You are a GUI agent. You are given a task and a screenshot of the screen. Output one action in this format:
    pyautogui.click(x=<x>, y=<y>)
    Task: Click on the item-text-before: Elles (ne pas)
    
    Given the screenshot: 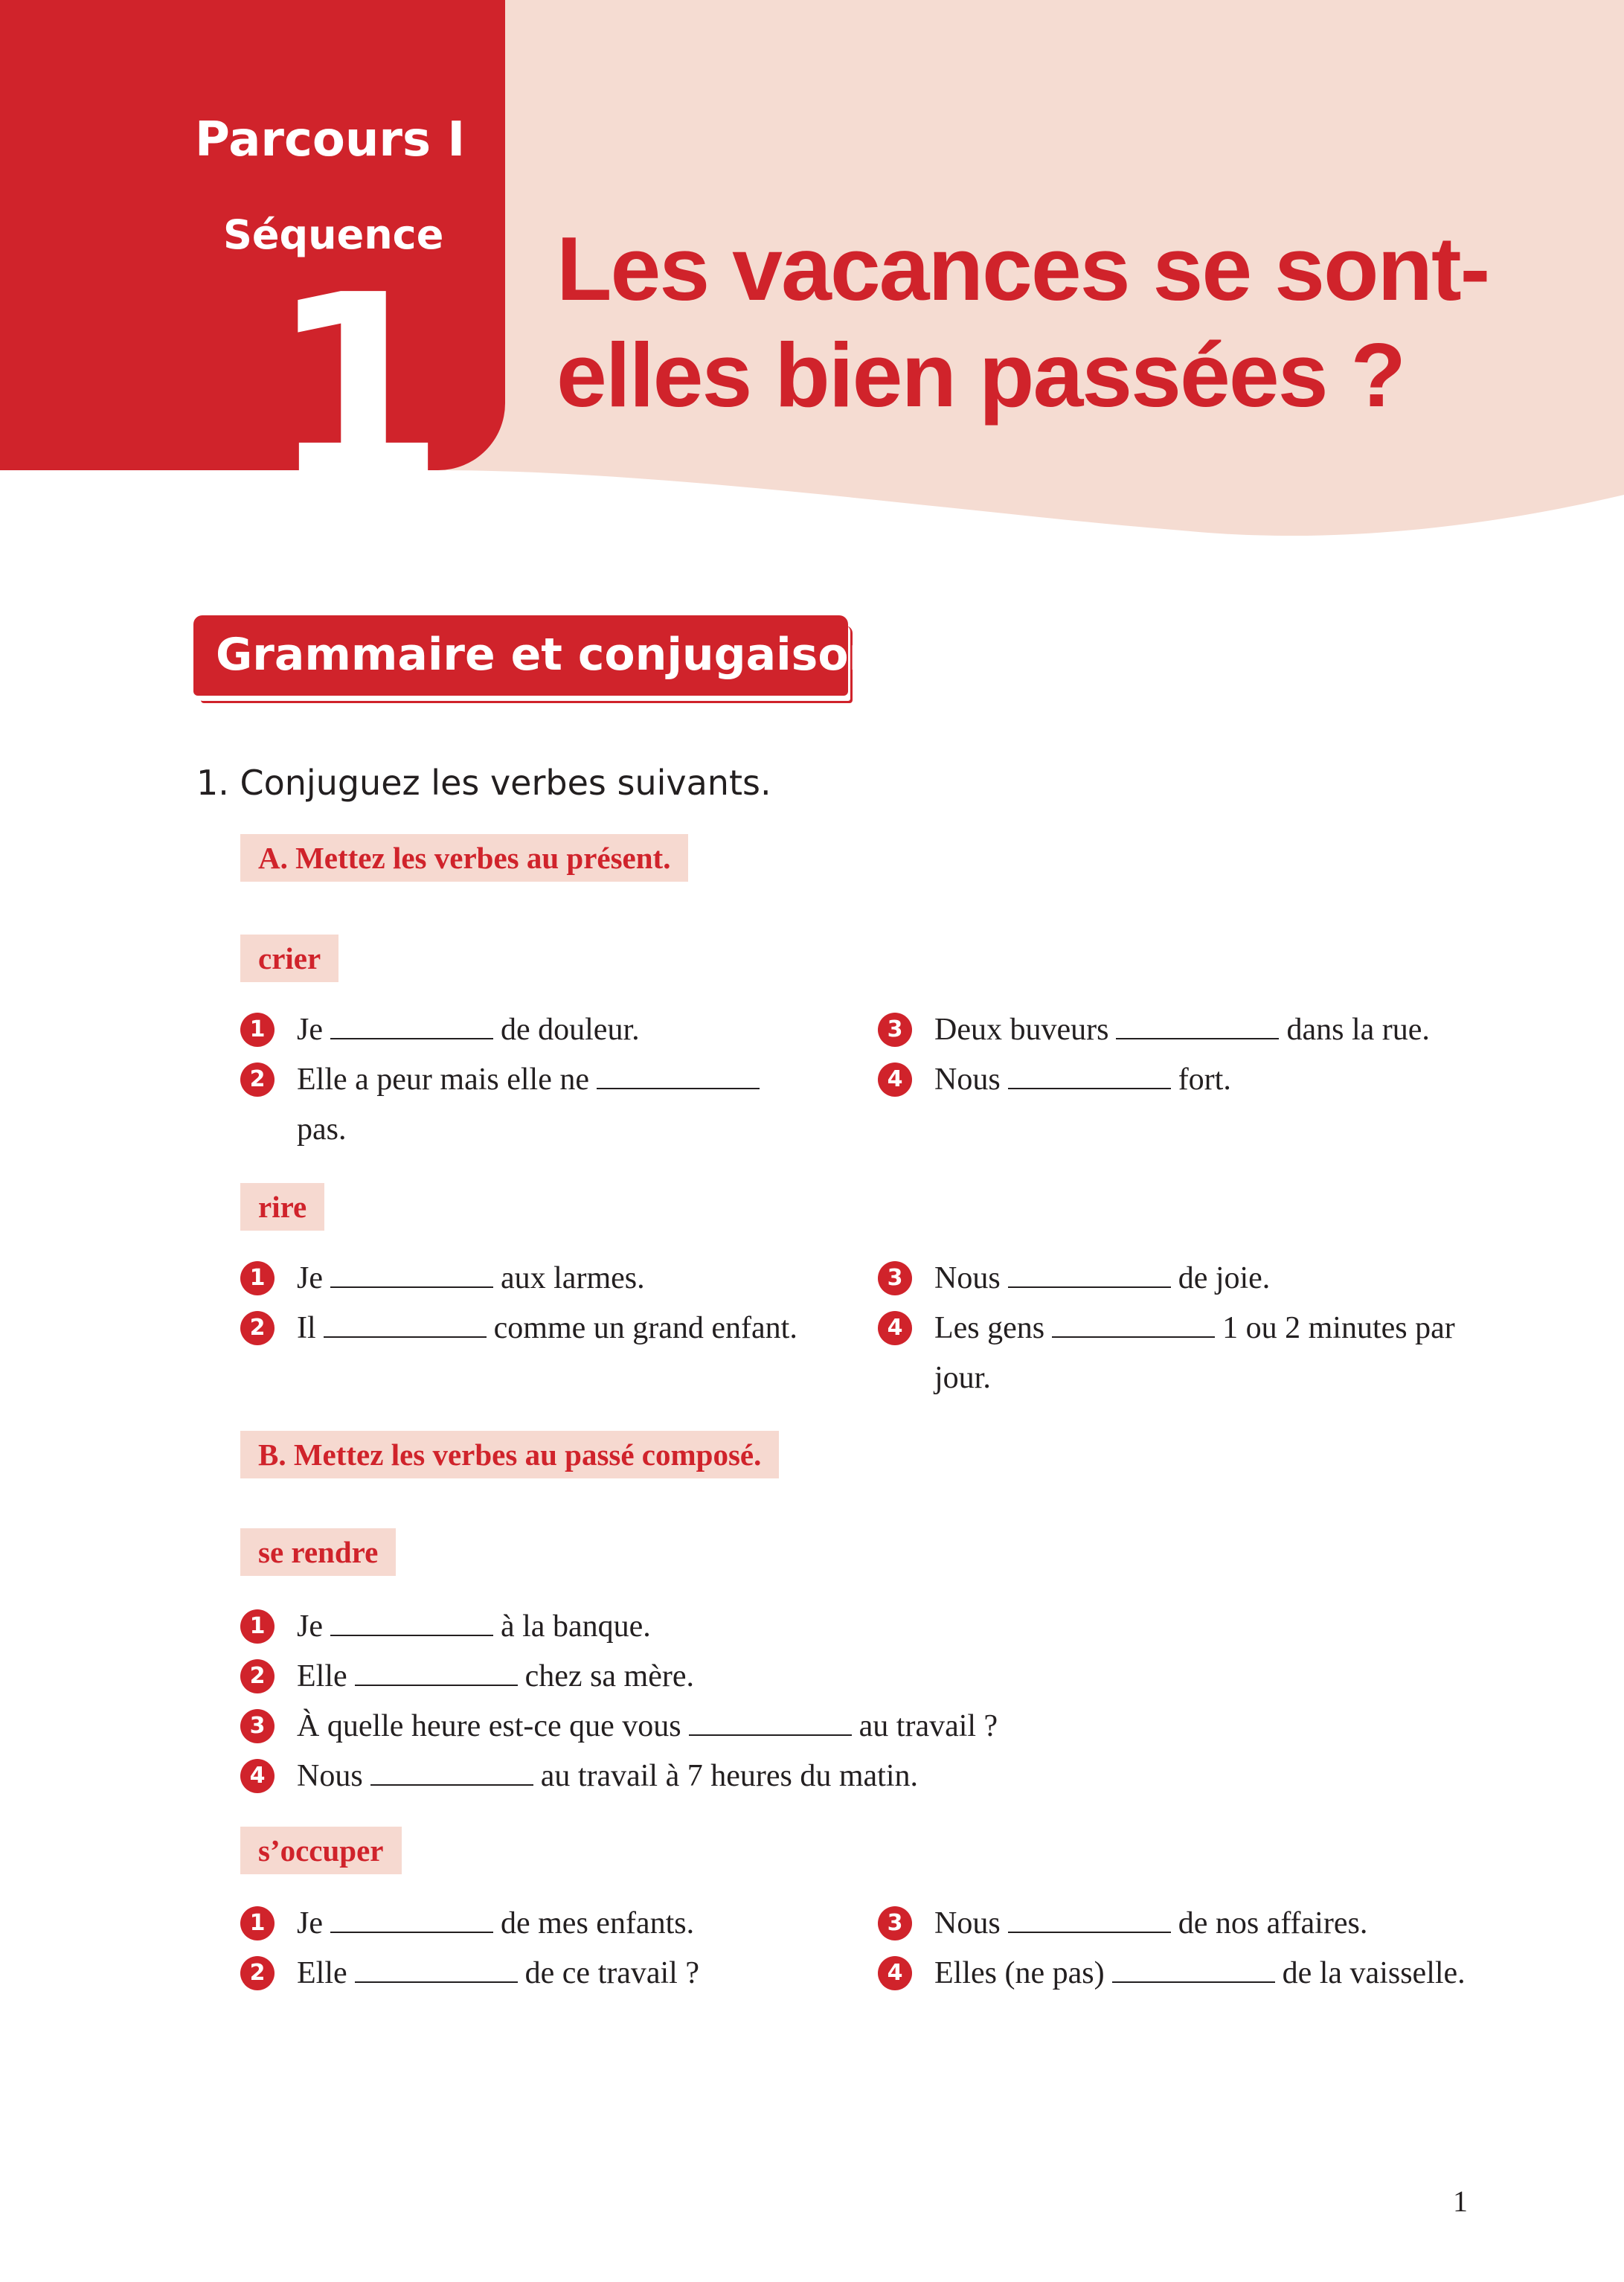 What is the action you would take?
    pyautogui.click(x=1020, y=1973)
    